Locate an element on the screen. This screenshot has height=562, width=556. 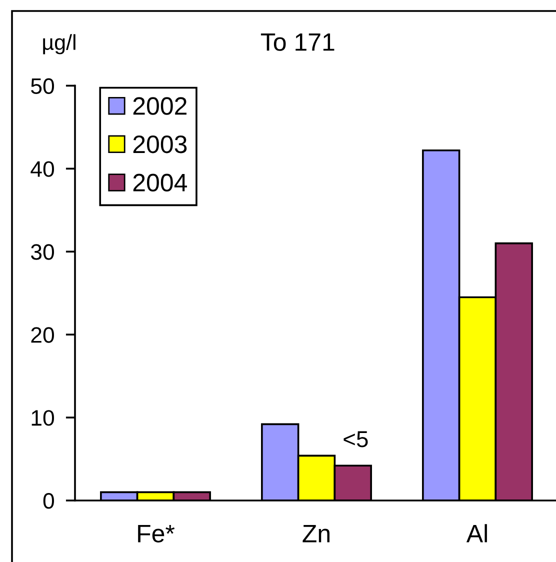
x-tick-label: Al is located at coordinates (476, 533).